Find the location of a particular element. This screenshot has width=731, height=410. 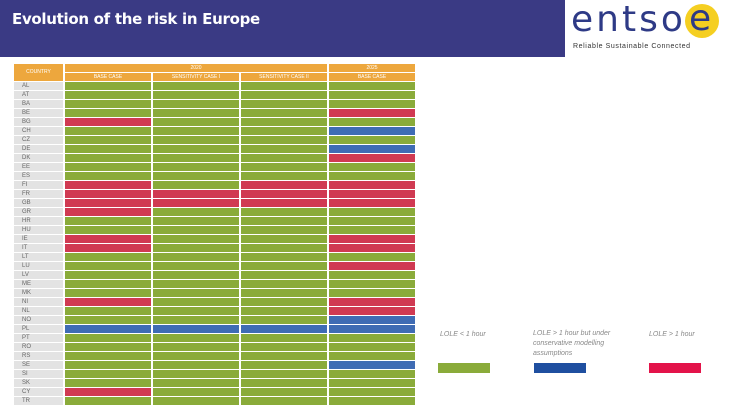

entsoe-logo: entso e Reliable Sustainable Connected is located at coordinates (648, 28).